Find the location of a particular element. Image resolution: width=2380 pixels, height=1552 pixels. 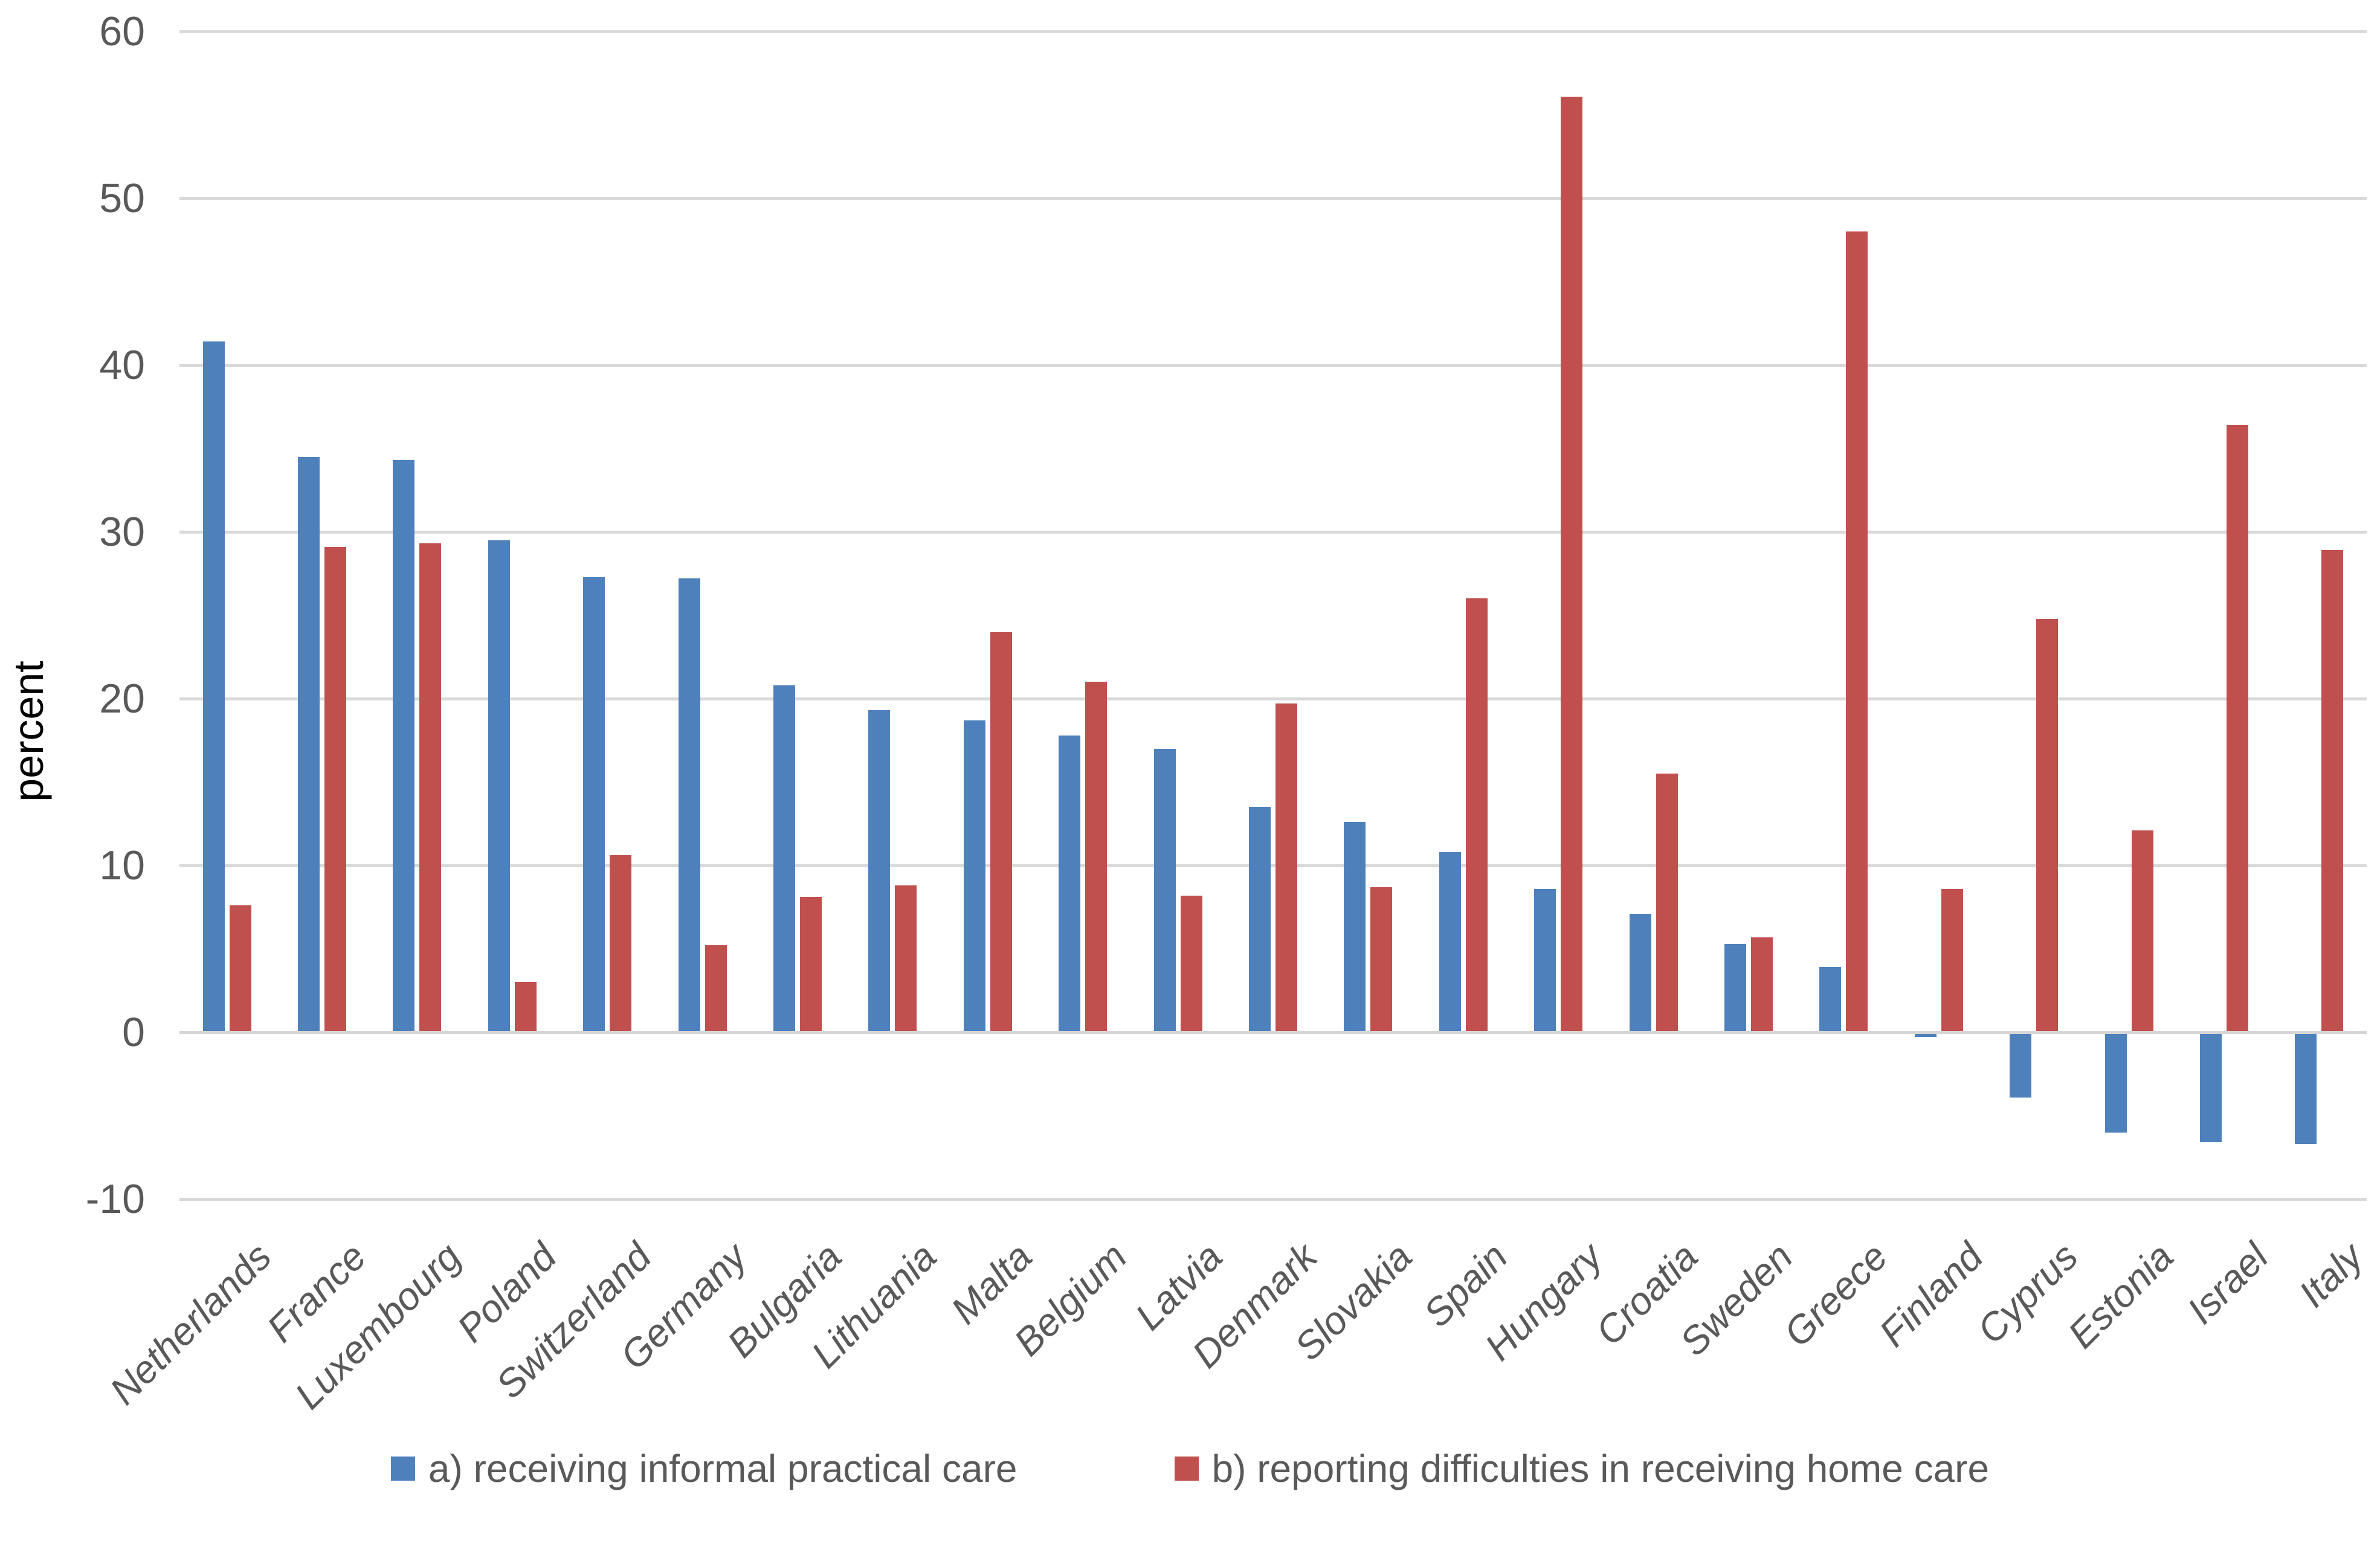

bar-b-israel is located at coordinates (2237, 728).